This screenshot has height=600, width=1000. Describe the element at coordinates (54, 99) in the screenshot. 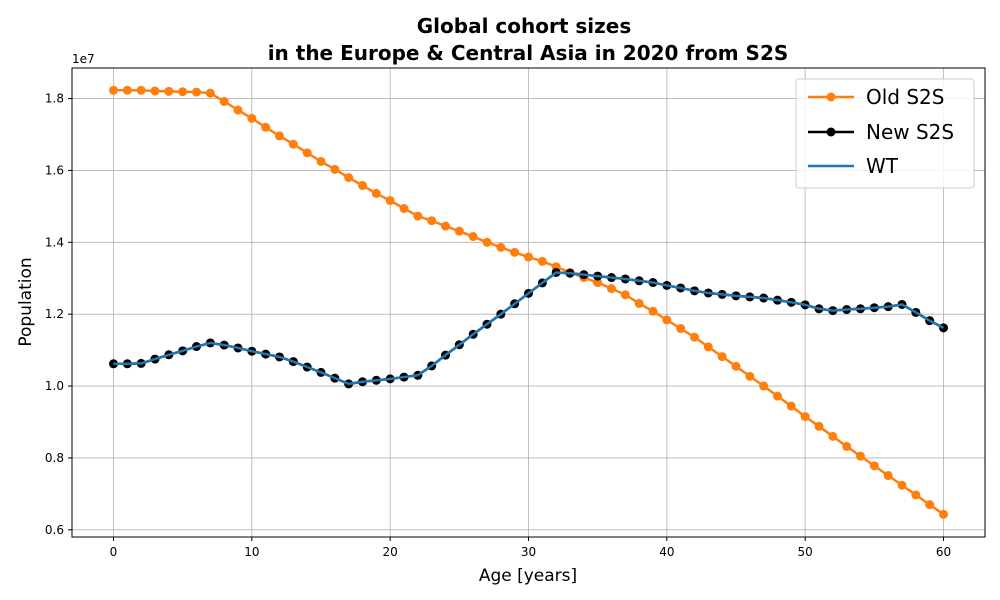

I see `y-tick-label: 1.8` at that location.